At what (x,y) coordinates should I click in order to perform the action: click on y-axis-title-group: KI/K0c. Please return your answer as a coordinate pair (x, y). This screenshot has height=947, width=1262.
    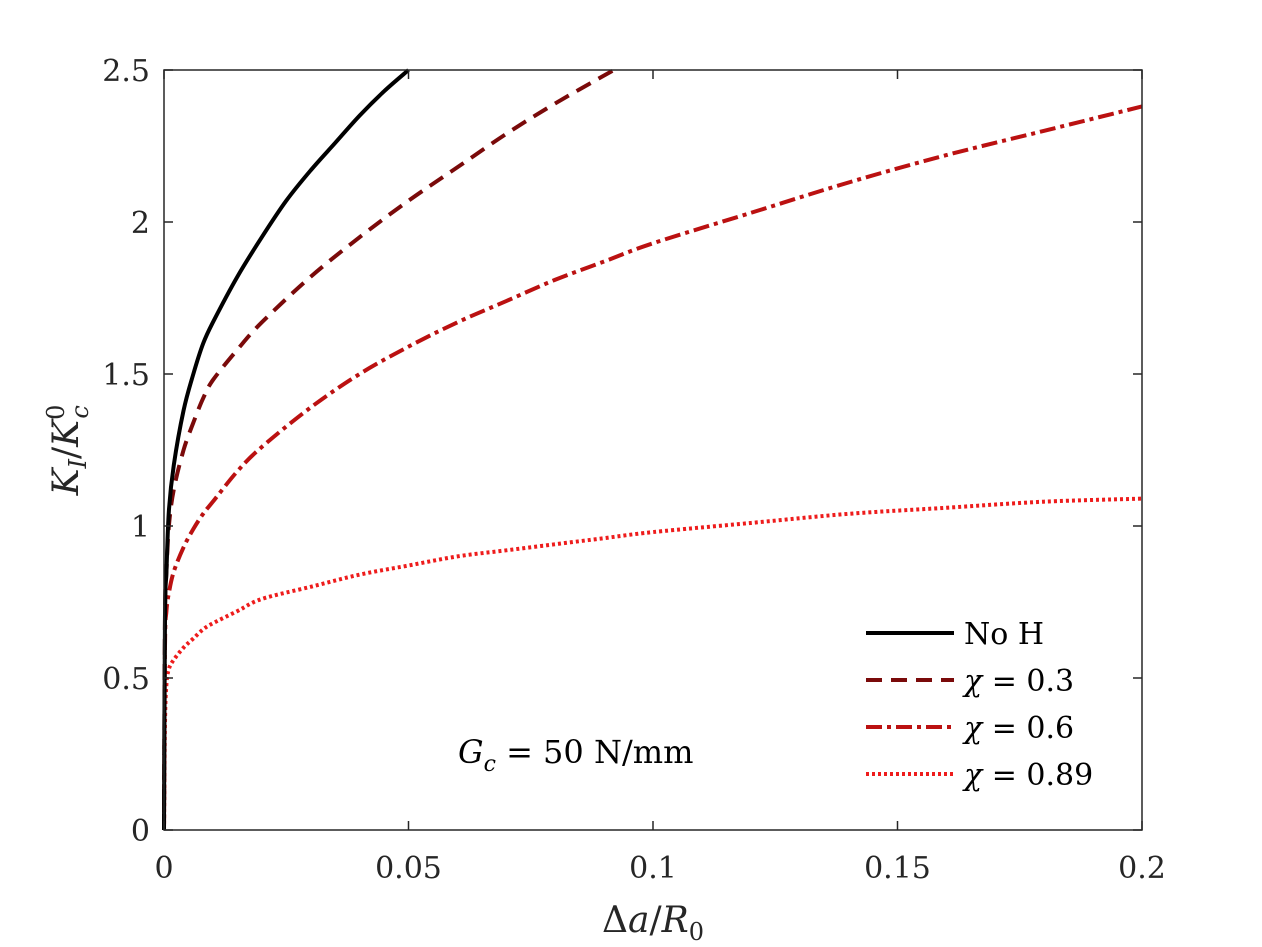
    Looking at the image, I should click on (68, 451).